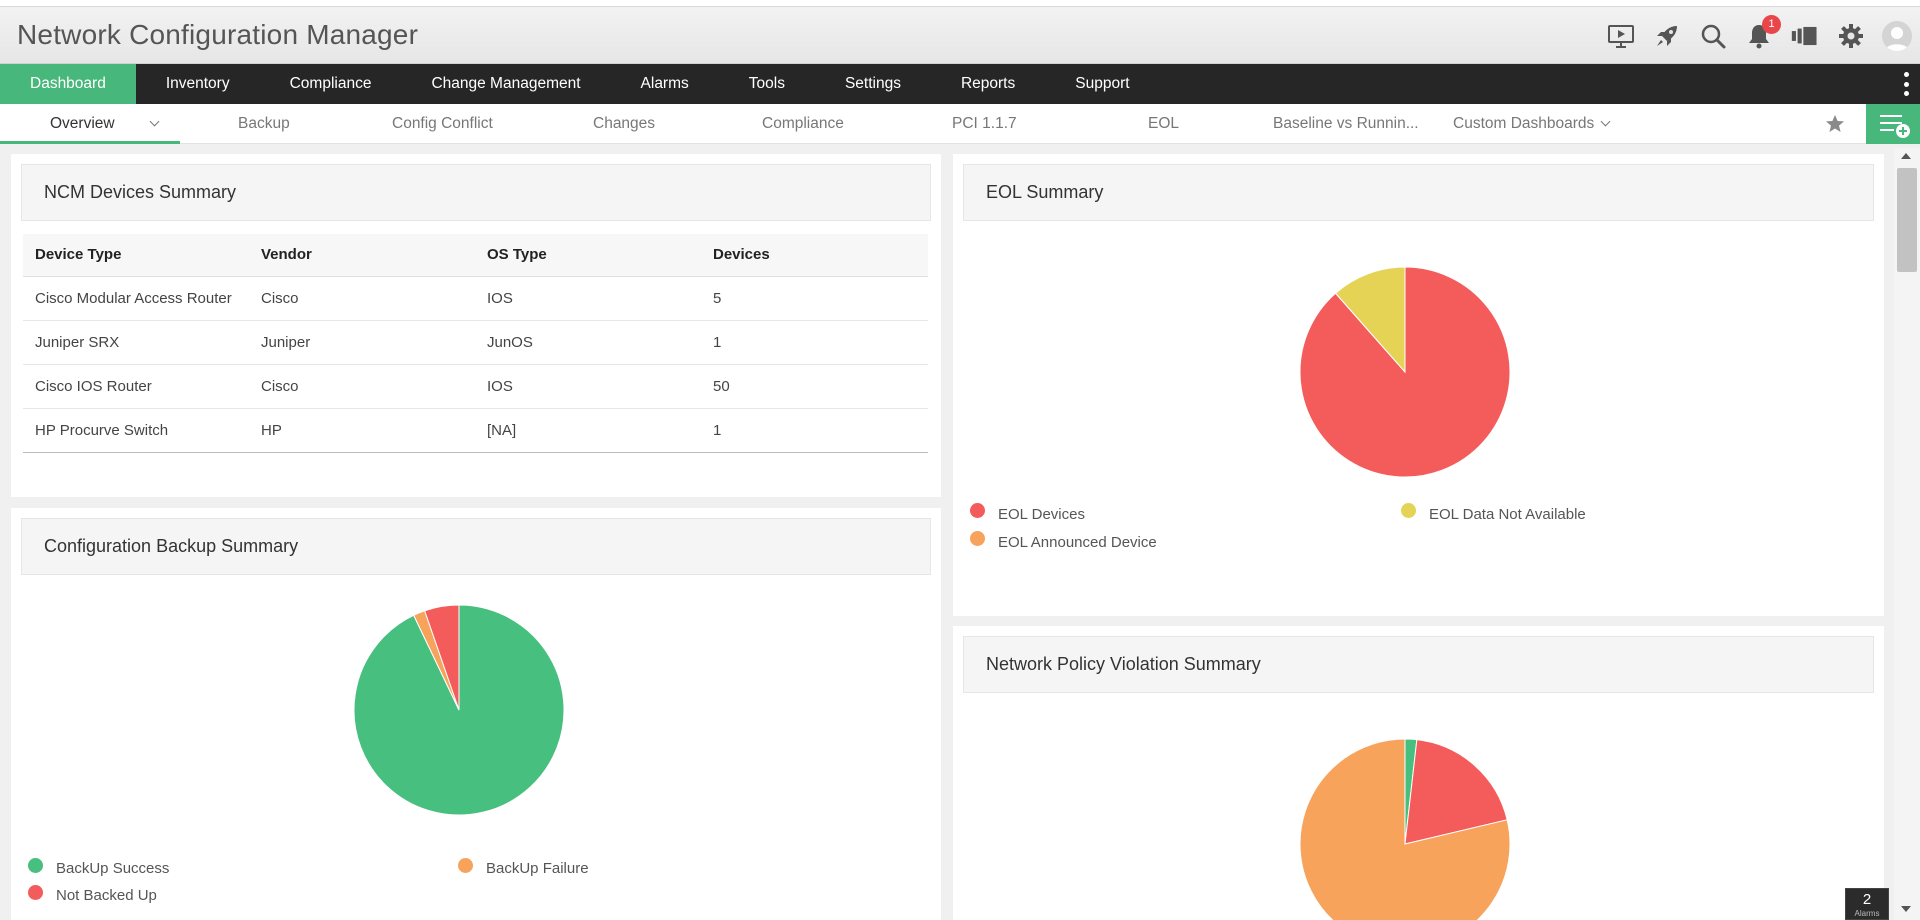  I want to click on nav-alarms: Alarms, so click(664, 83).